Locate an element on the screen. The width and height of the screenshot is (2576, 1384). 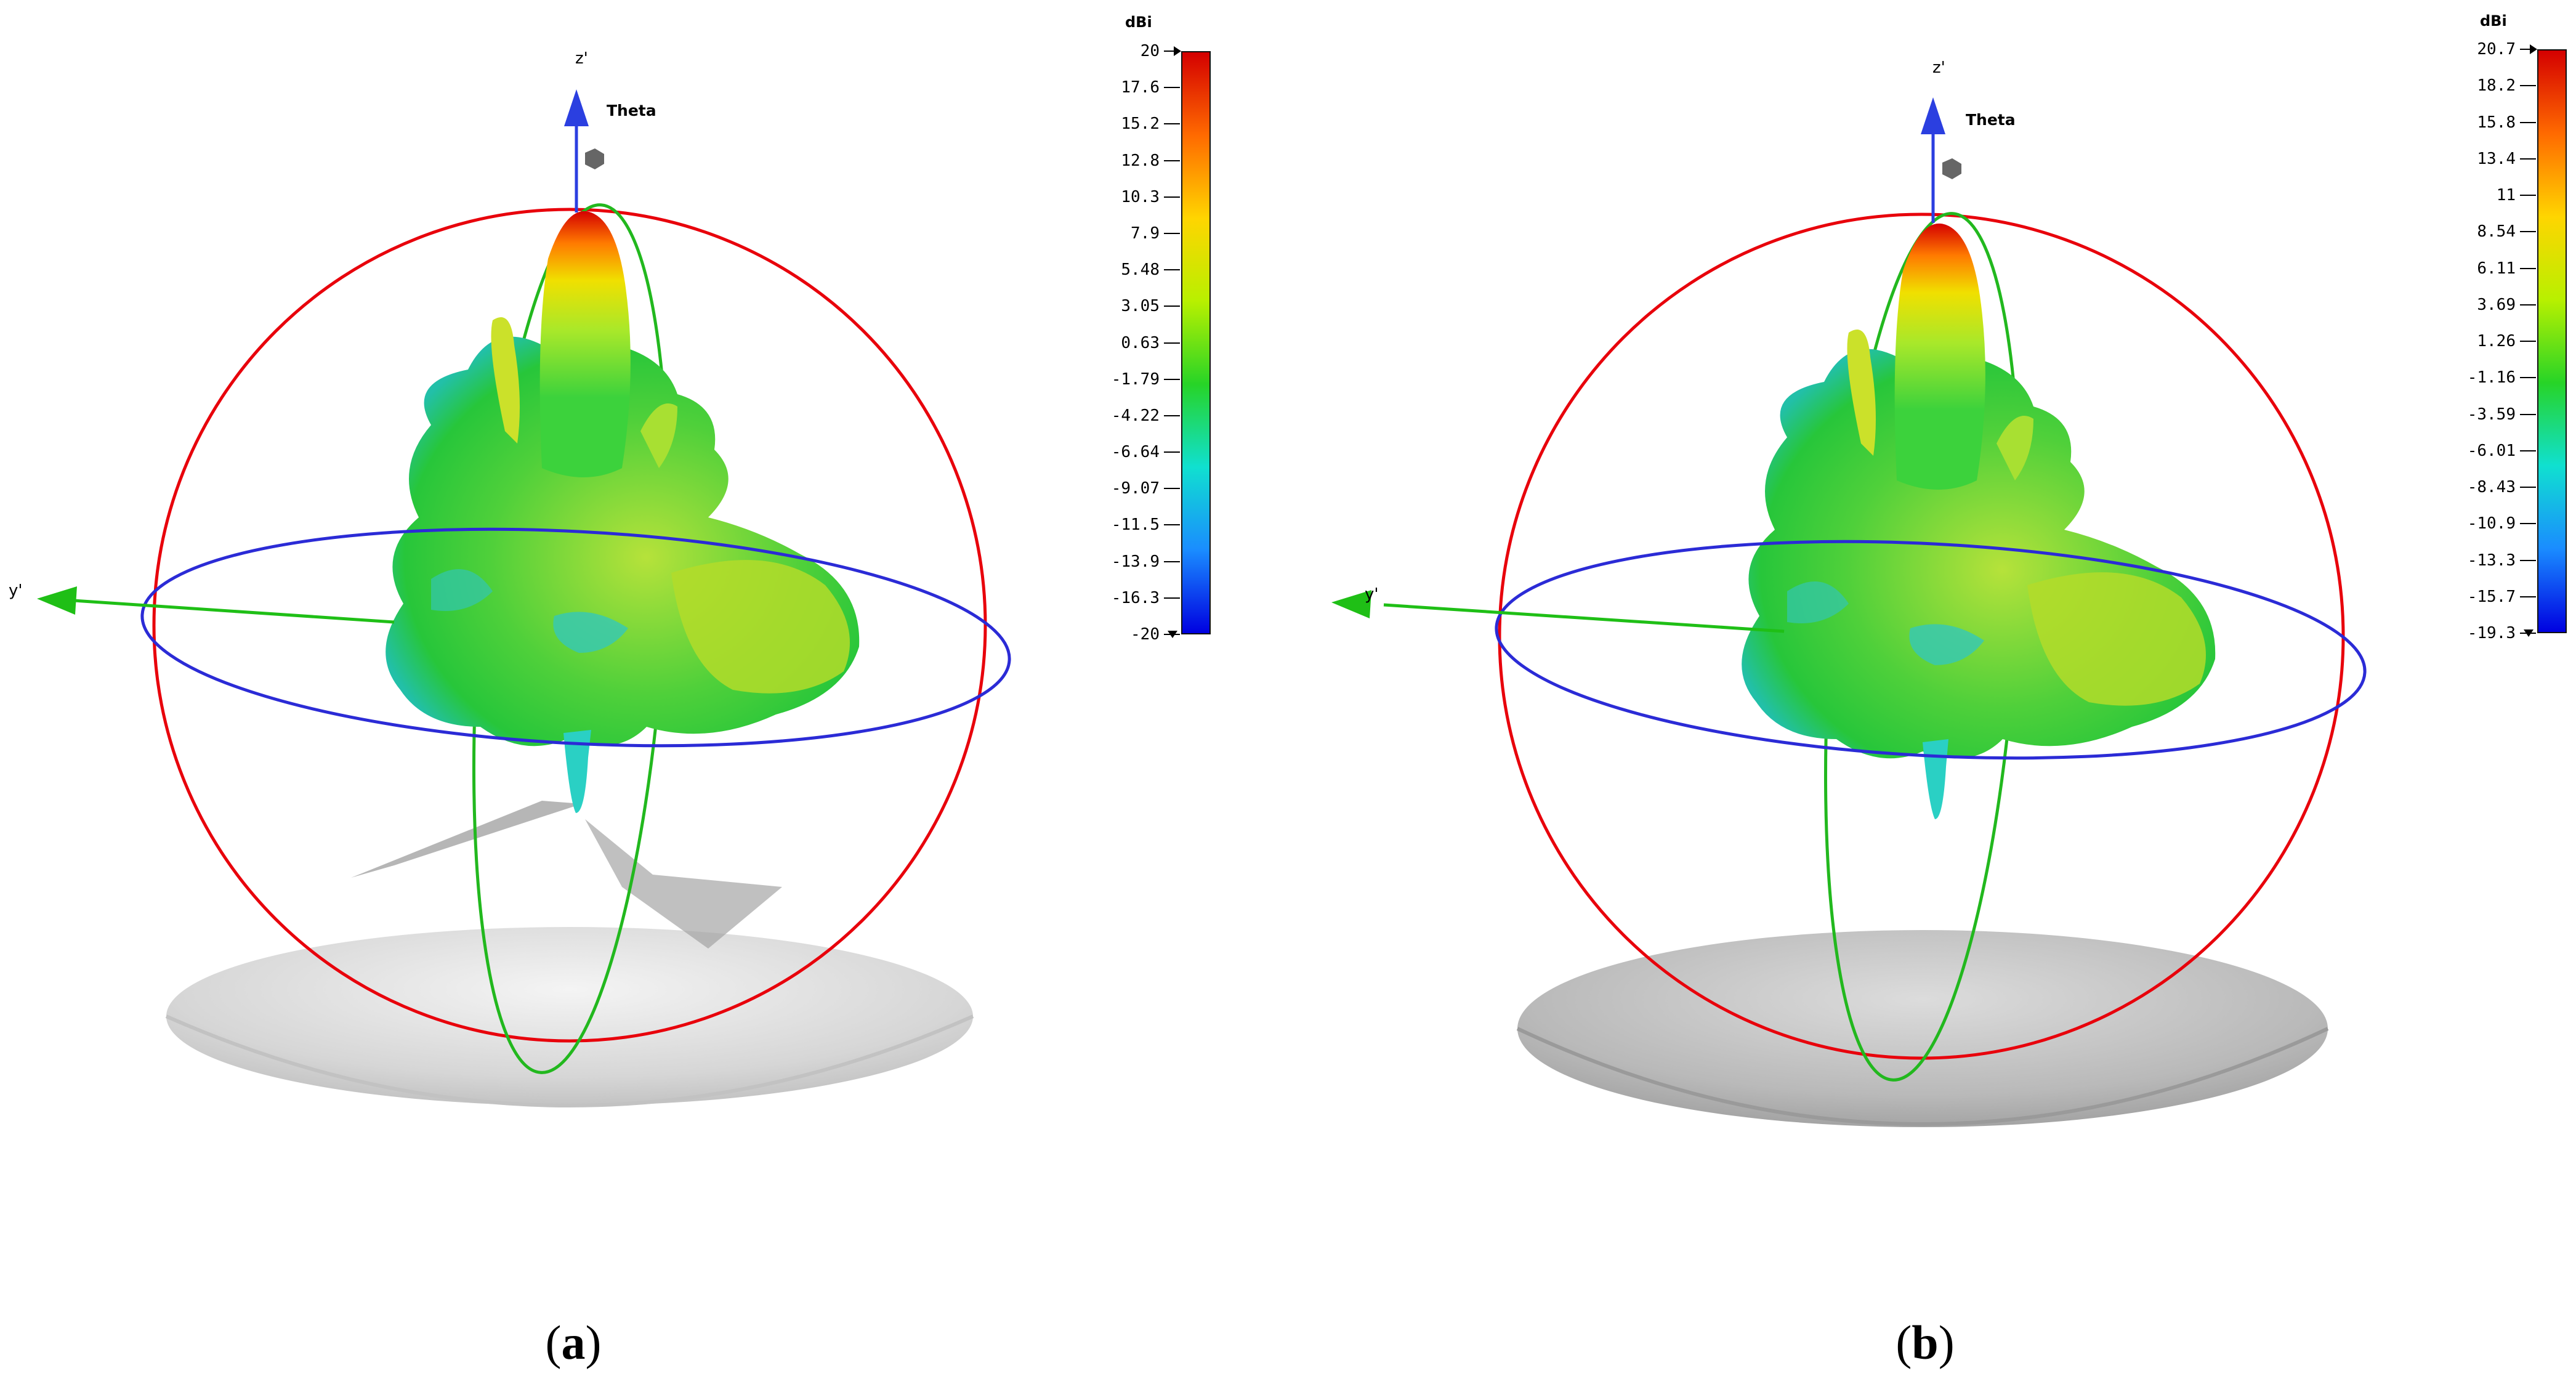
caption-b: (b) is located at coordinates (1925, 1343).